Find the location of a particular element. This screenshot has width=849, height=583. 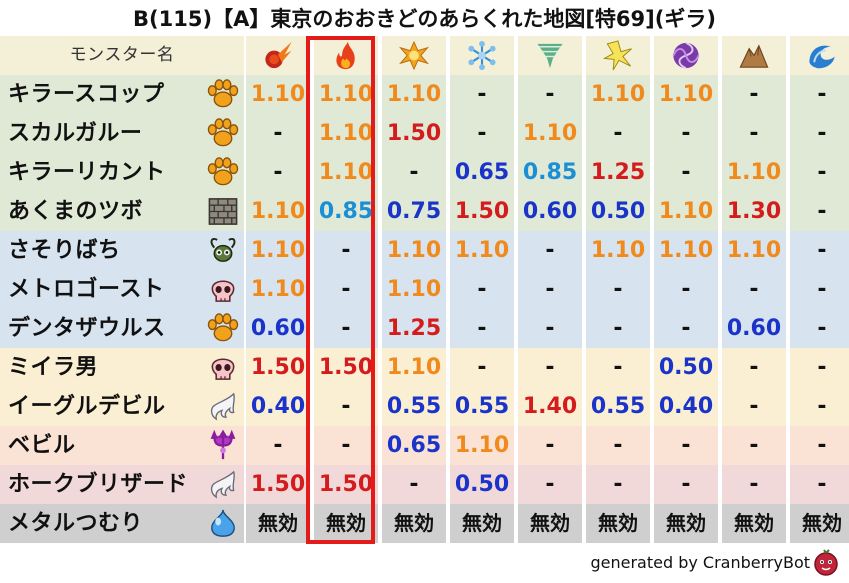

monster-name-label: キラーリカント is located at coordinates (87, 172).